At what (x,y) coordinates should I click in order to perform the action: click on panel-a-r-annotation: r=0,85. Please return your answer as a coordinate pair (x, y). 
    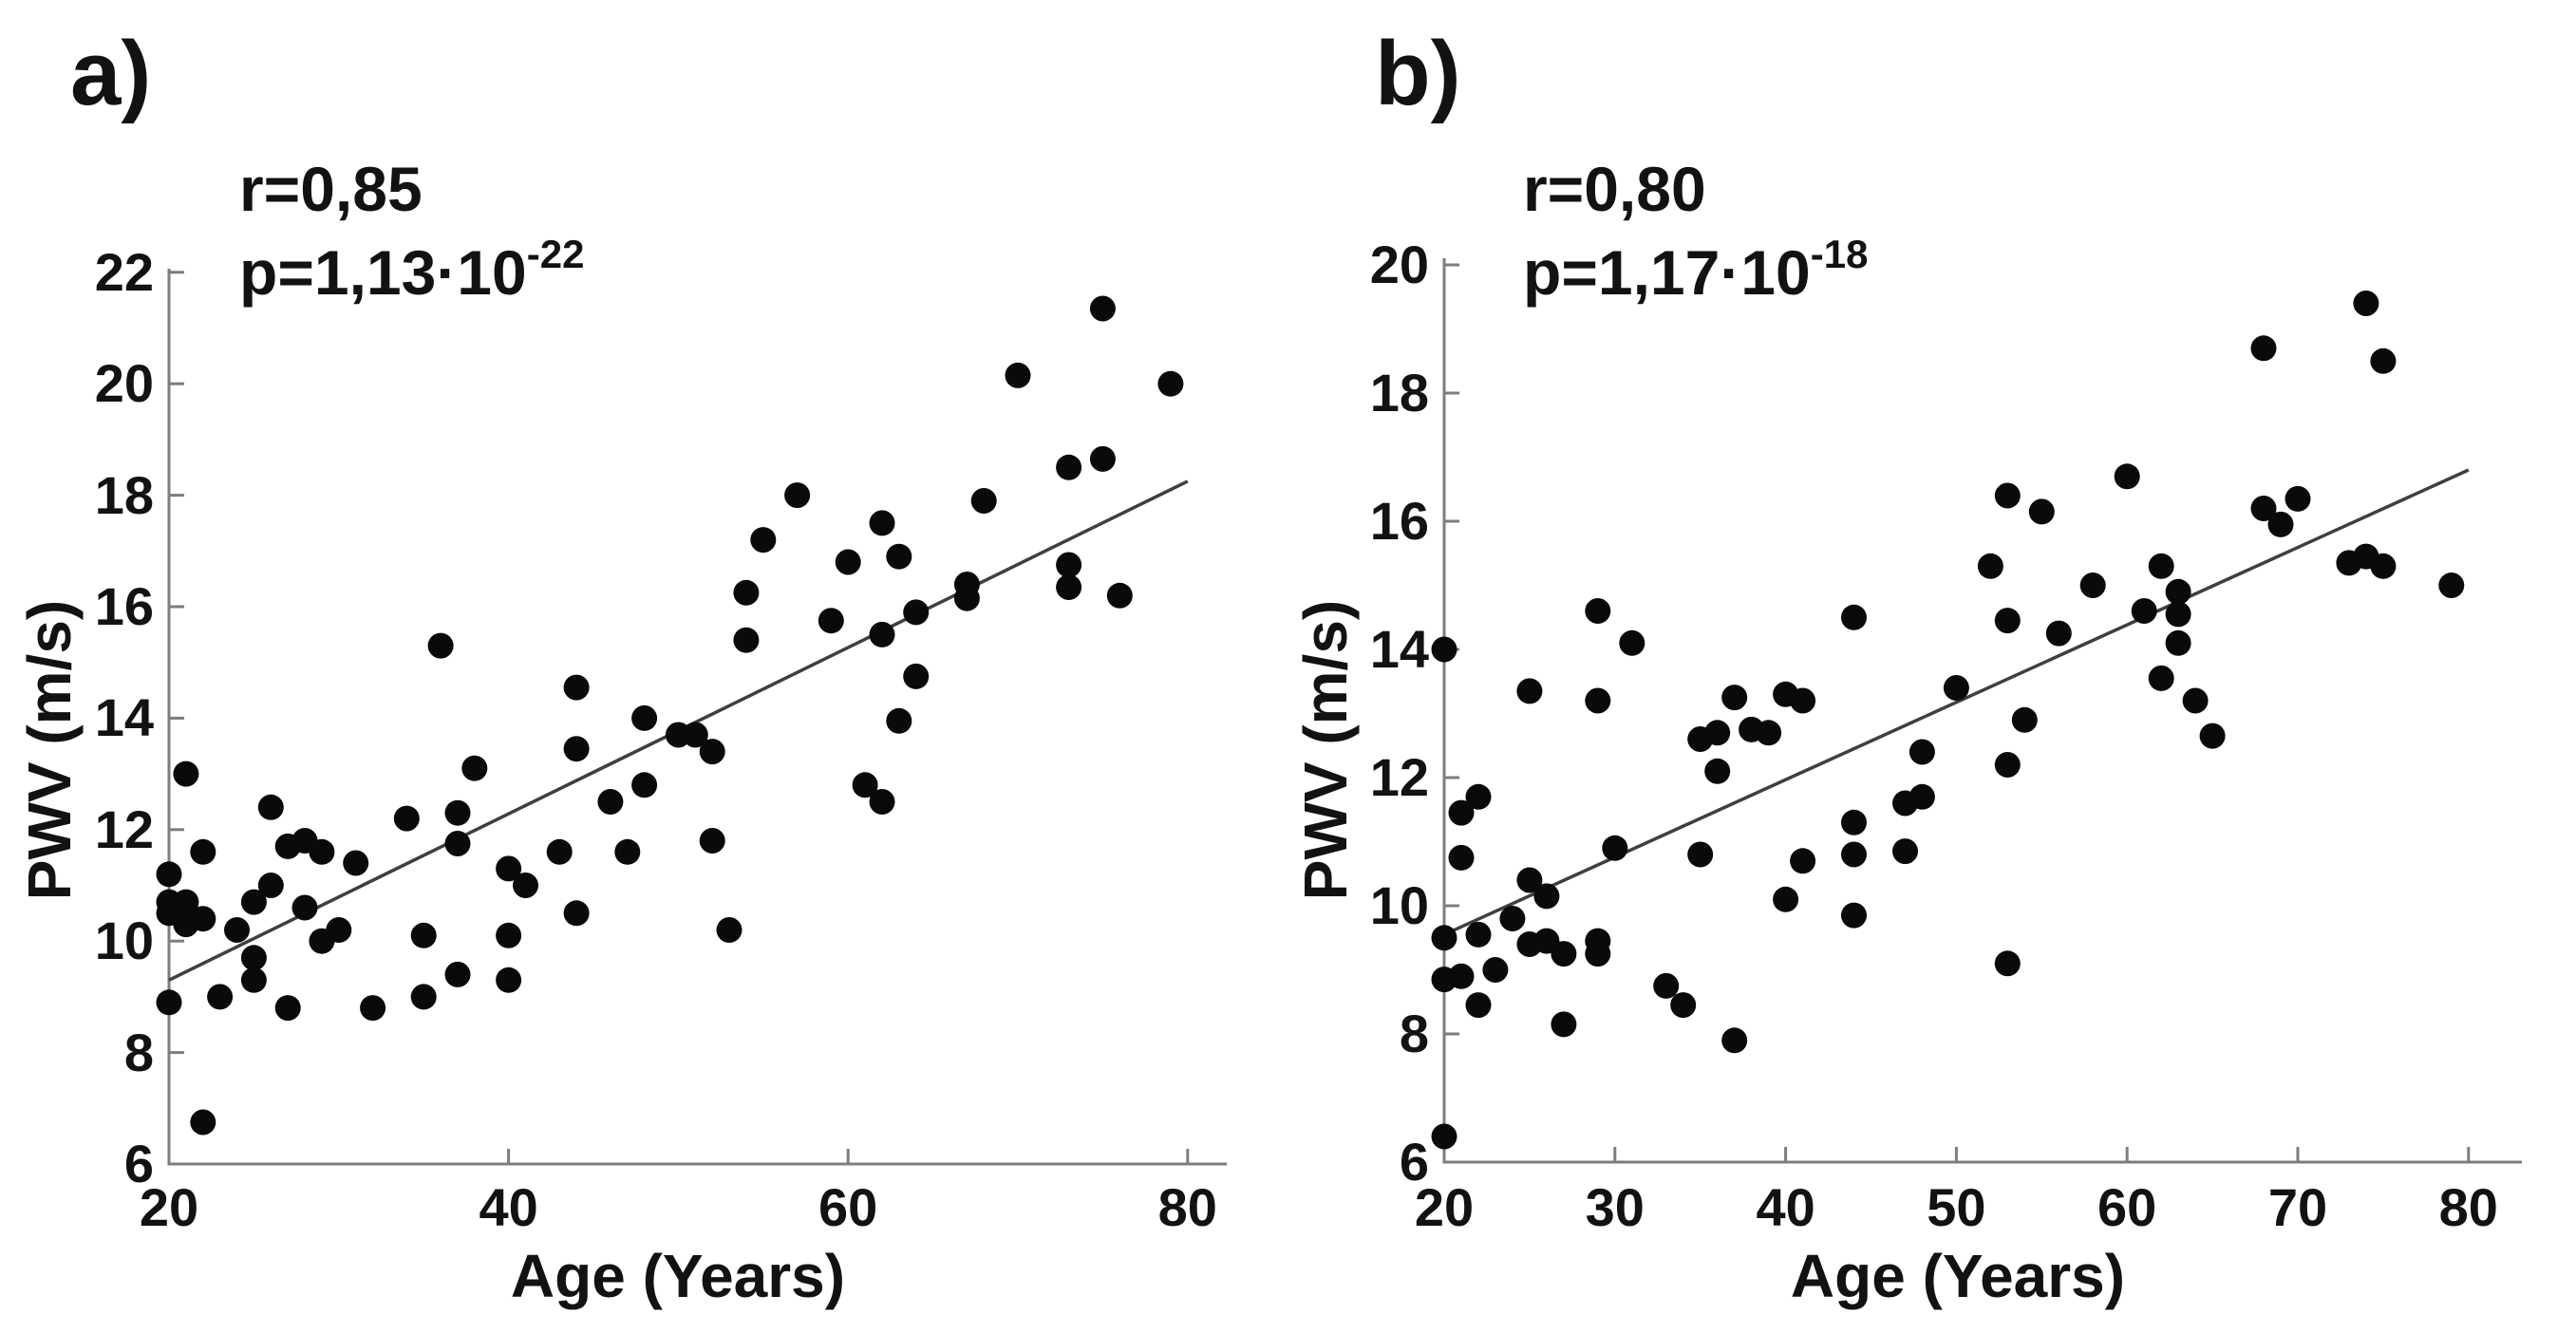
    Looking at the image, I should click on (331, 189).